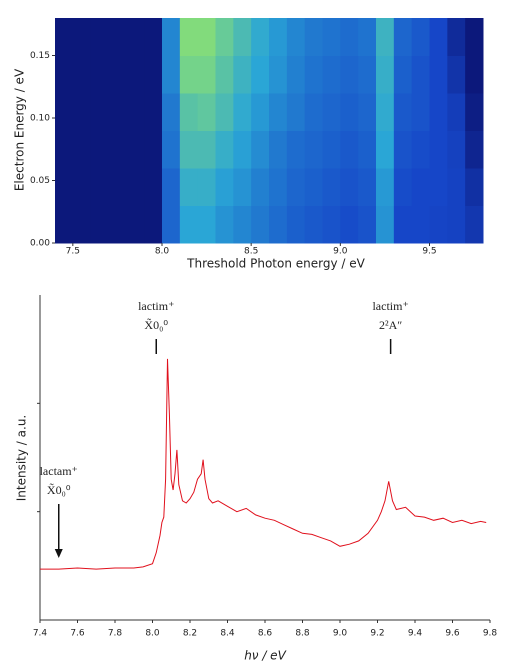 Image resolution: width=507 pixels, height=667 pixels. What do you see at coordinates (190, 634) in the screenshot?
I see `x-tick-label: 8.2` at bounding box center [190, 634].